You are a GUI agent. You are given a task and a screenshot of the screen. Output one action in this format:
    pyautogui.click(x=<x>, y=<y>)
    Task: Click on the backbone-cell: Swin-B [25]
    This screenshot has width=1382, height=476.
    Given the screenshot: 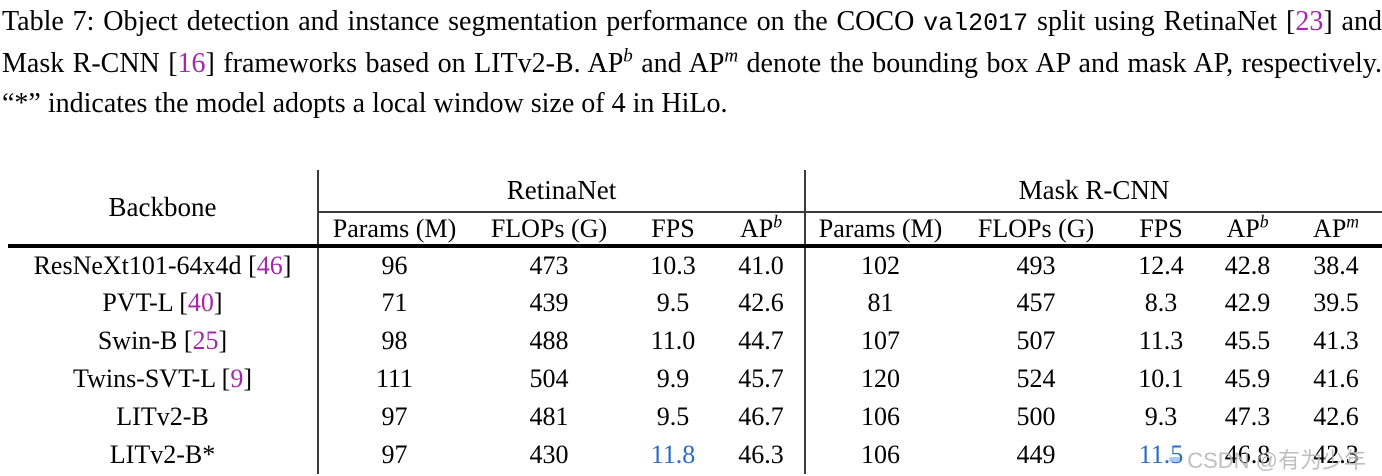 What is the action you would take?
    pyautogui.click(x=163, y=341)
    